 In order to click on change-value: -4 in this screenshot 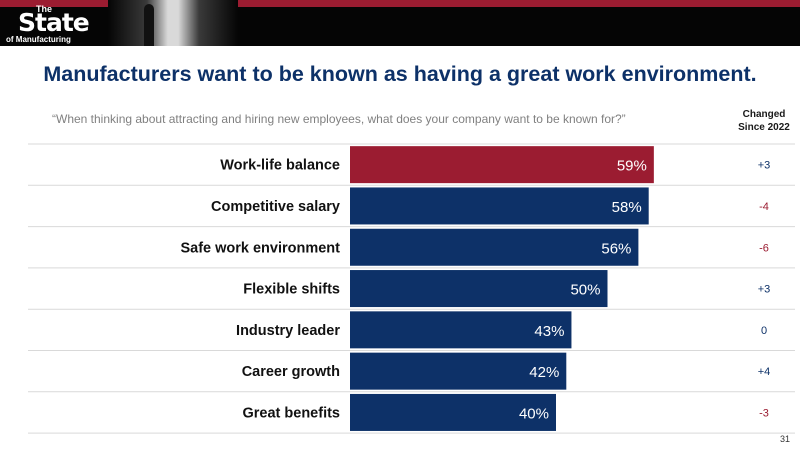, I will do `click(764, 207)`.